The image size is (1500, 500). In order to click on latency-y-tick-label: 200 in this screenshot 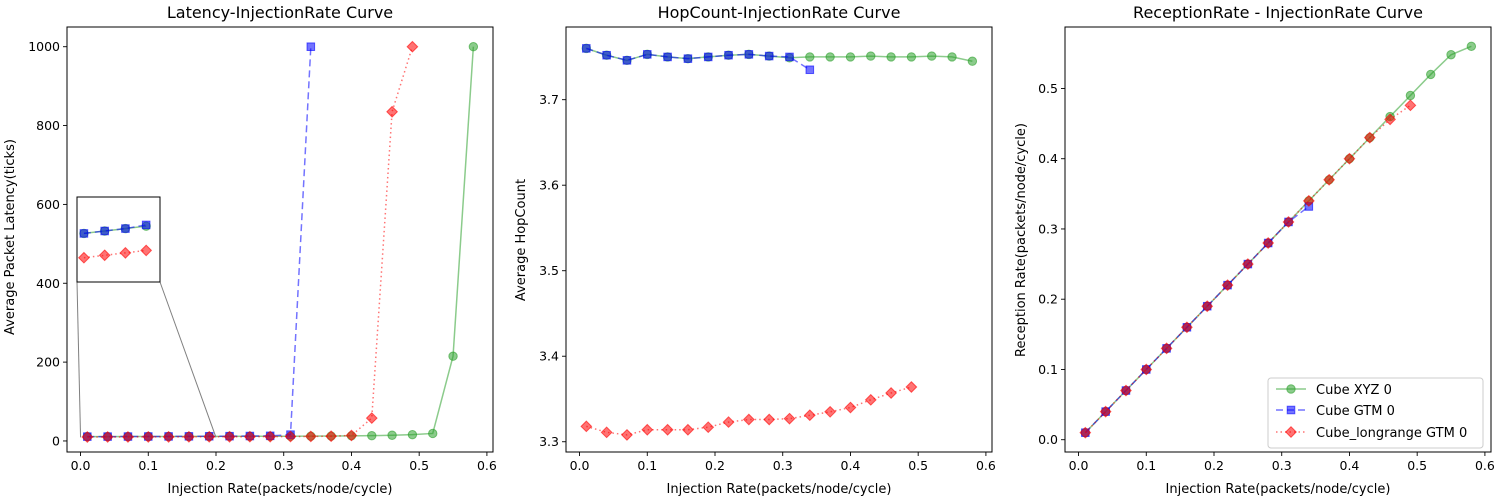, I will do `click(48, 362)`.